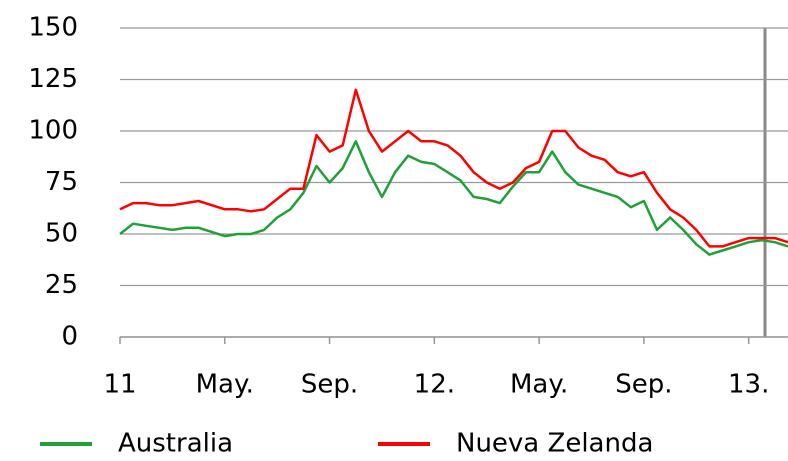  I want to click on legend-label: Australia, so click(175, 444).